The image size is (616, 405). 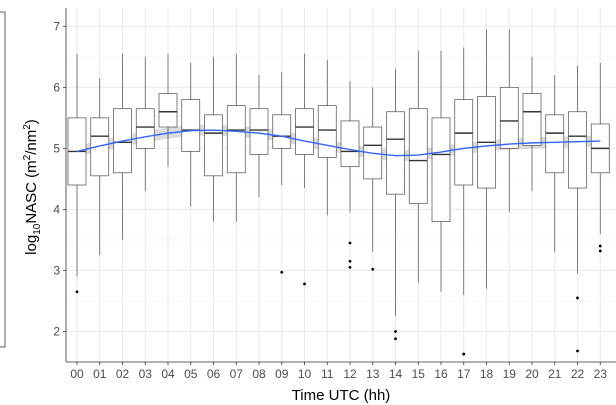 What do you see at coordinates (168, 374) in the screenshot?
I see `x-tick-label: 04` at bounding box center [168, 374].